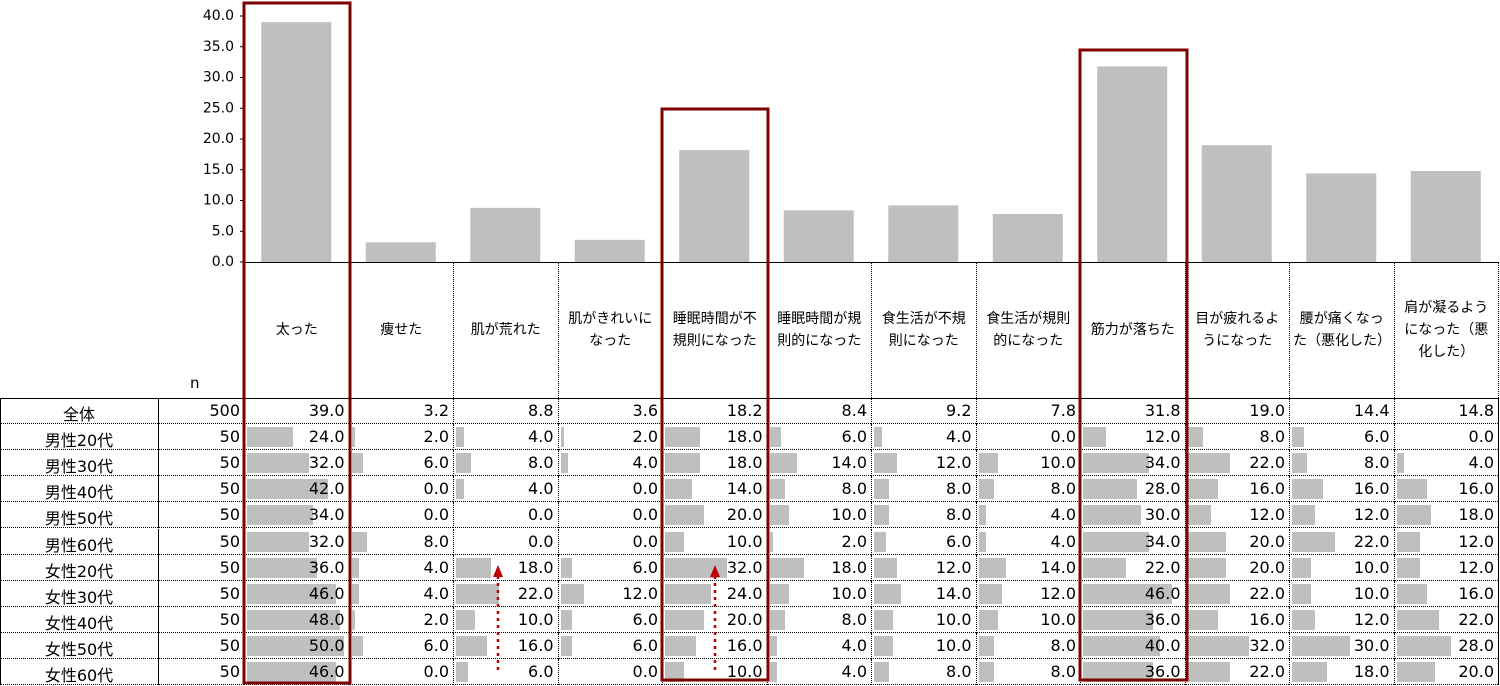  What do you see at coordinates (79, 672) in the screenshot?
I see `row-label: 女性60代` at bounding box center [79, 672].